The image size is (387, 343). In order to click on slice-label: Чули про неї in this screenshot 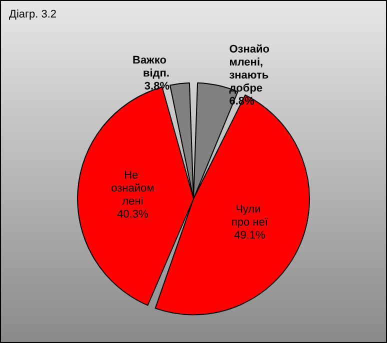, I will do `click(249, 215)`.